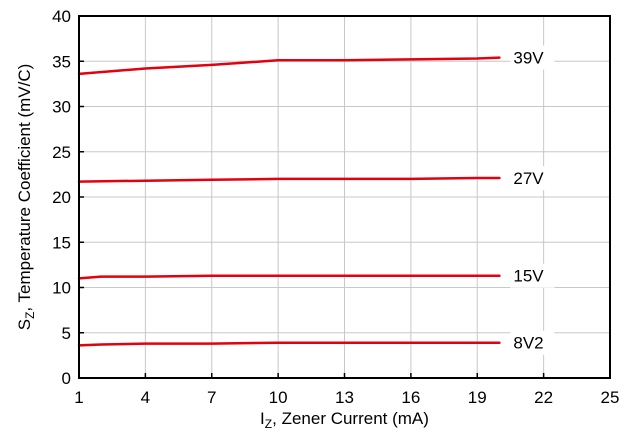 This screenshot has width=633, height=433. What do you see at coordinates (528, 58) in the screenshot?
I see `series-label-39v: 39V` at bounding box center [528, 58].